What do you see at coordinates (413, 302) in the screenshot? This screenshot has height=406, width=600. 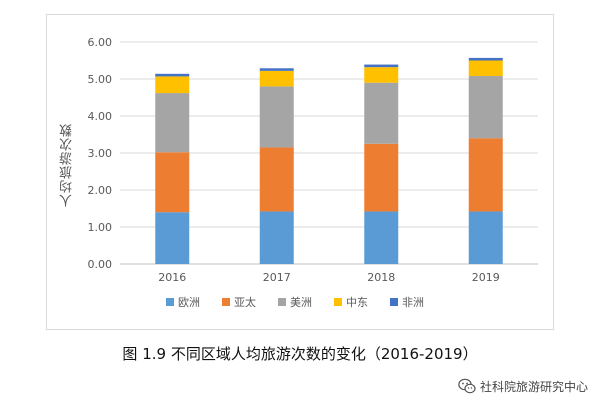 I see `legend-label: 非洲` at bounding box center [413, 302].